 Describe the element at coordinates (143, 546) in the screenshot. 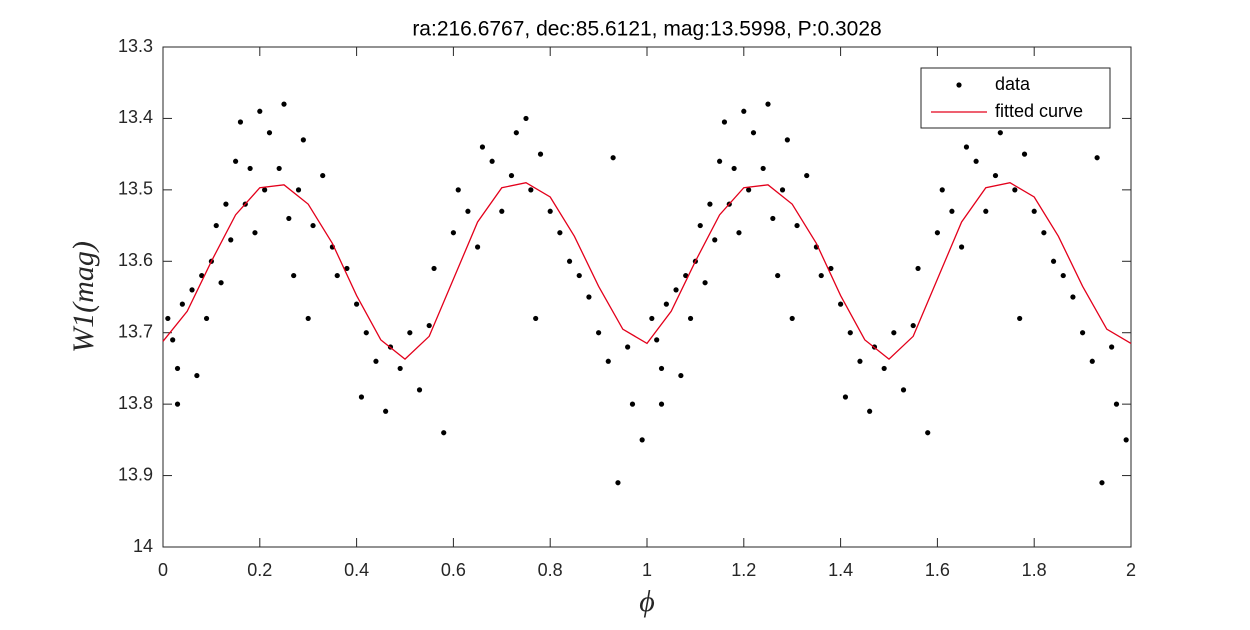

I see `y-tick-label: 14` at that location.